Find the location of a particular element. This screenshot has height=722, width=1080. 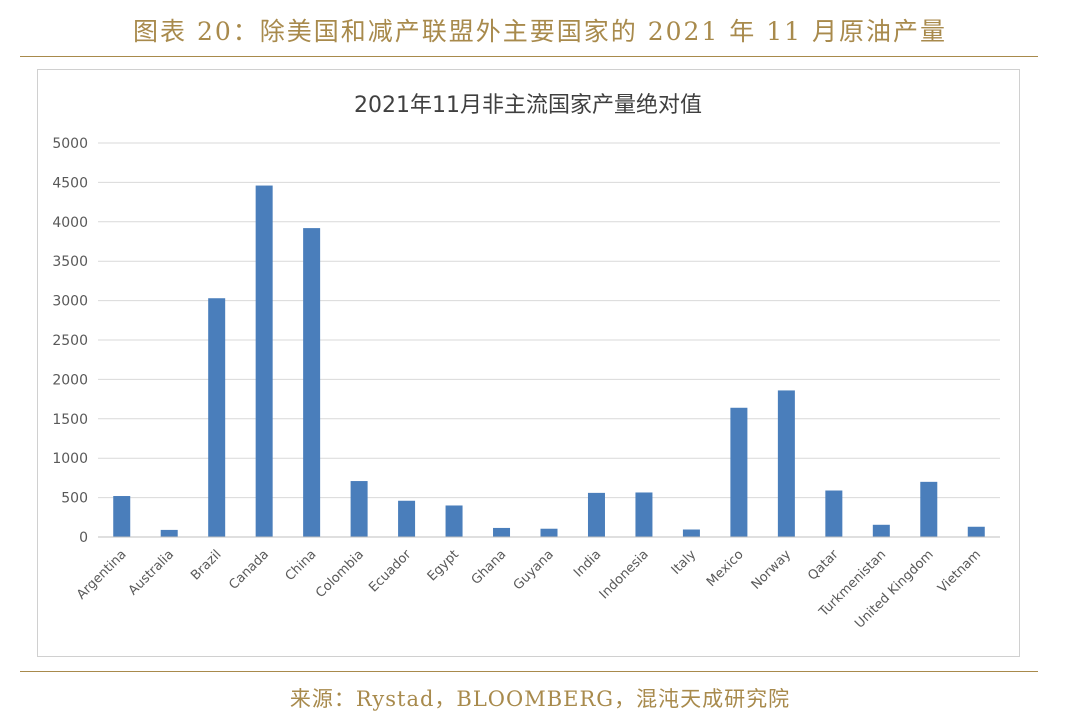

bar-egypt is located at coordinates (454, 521).